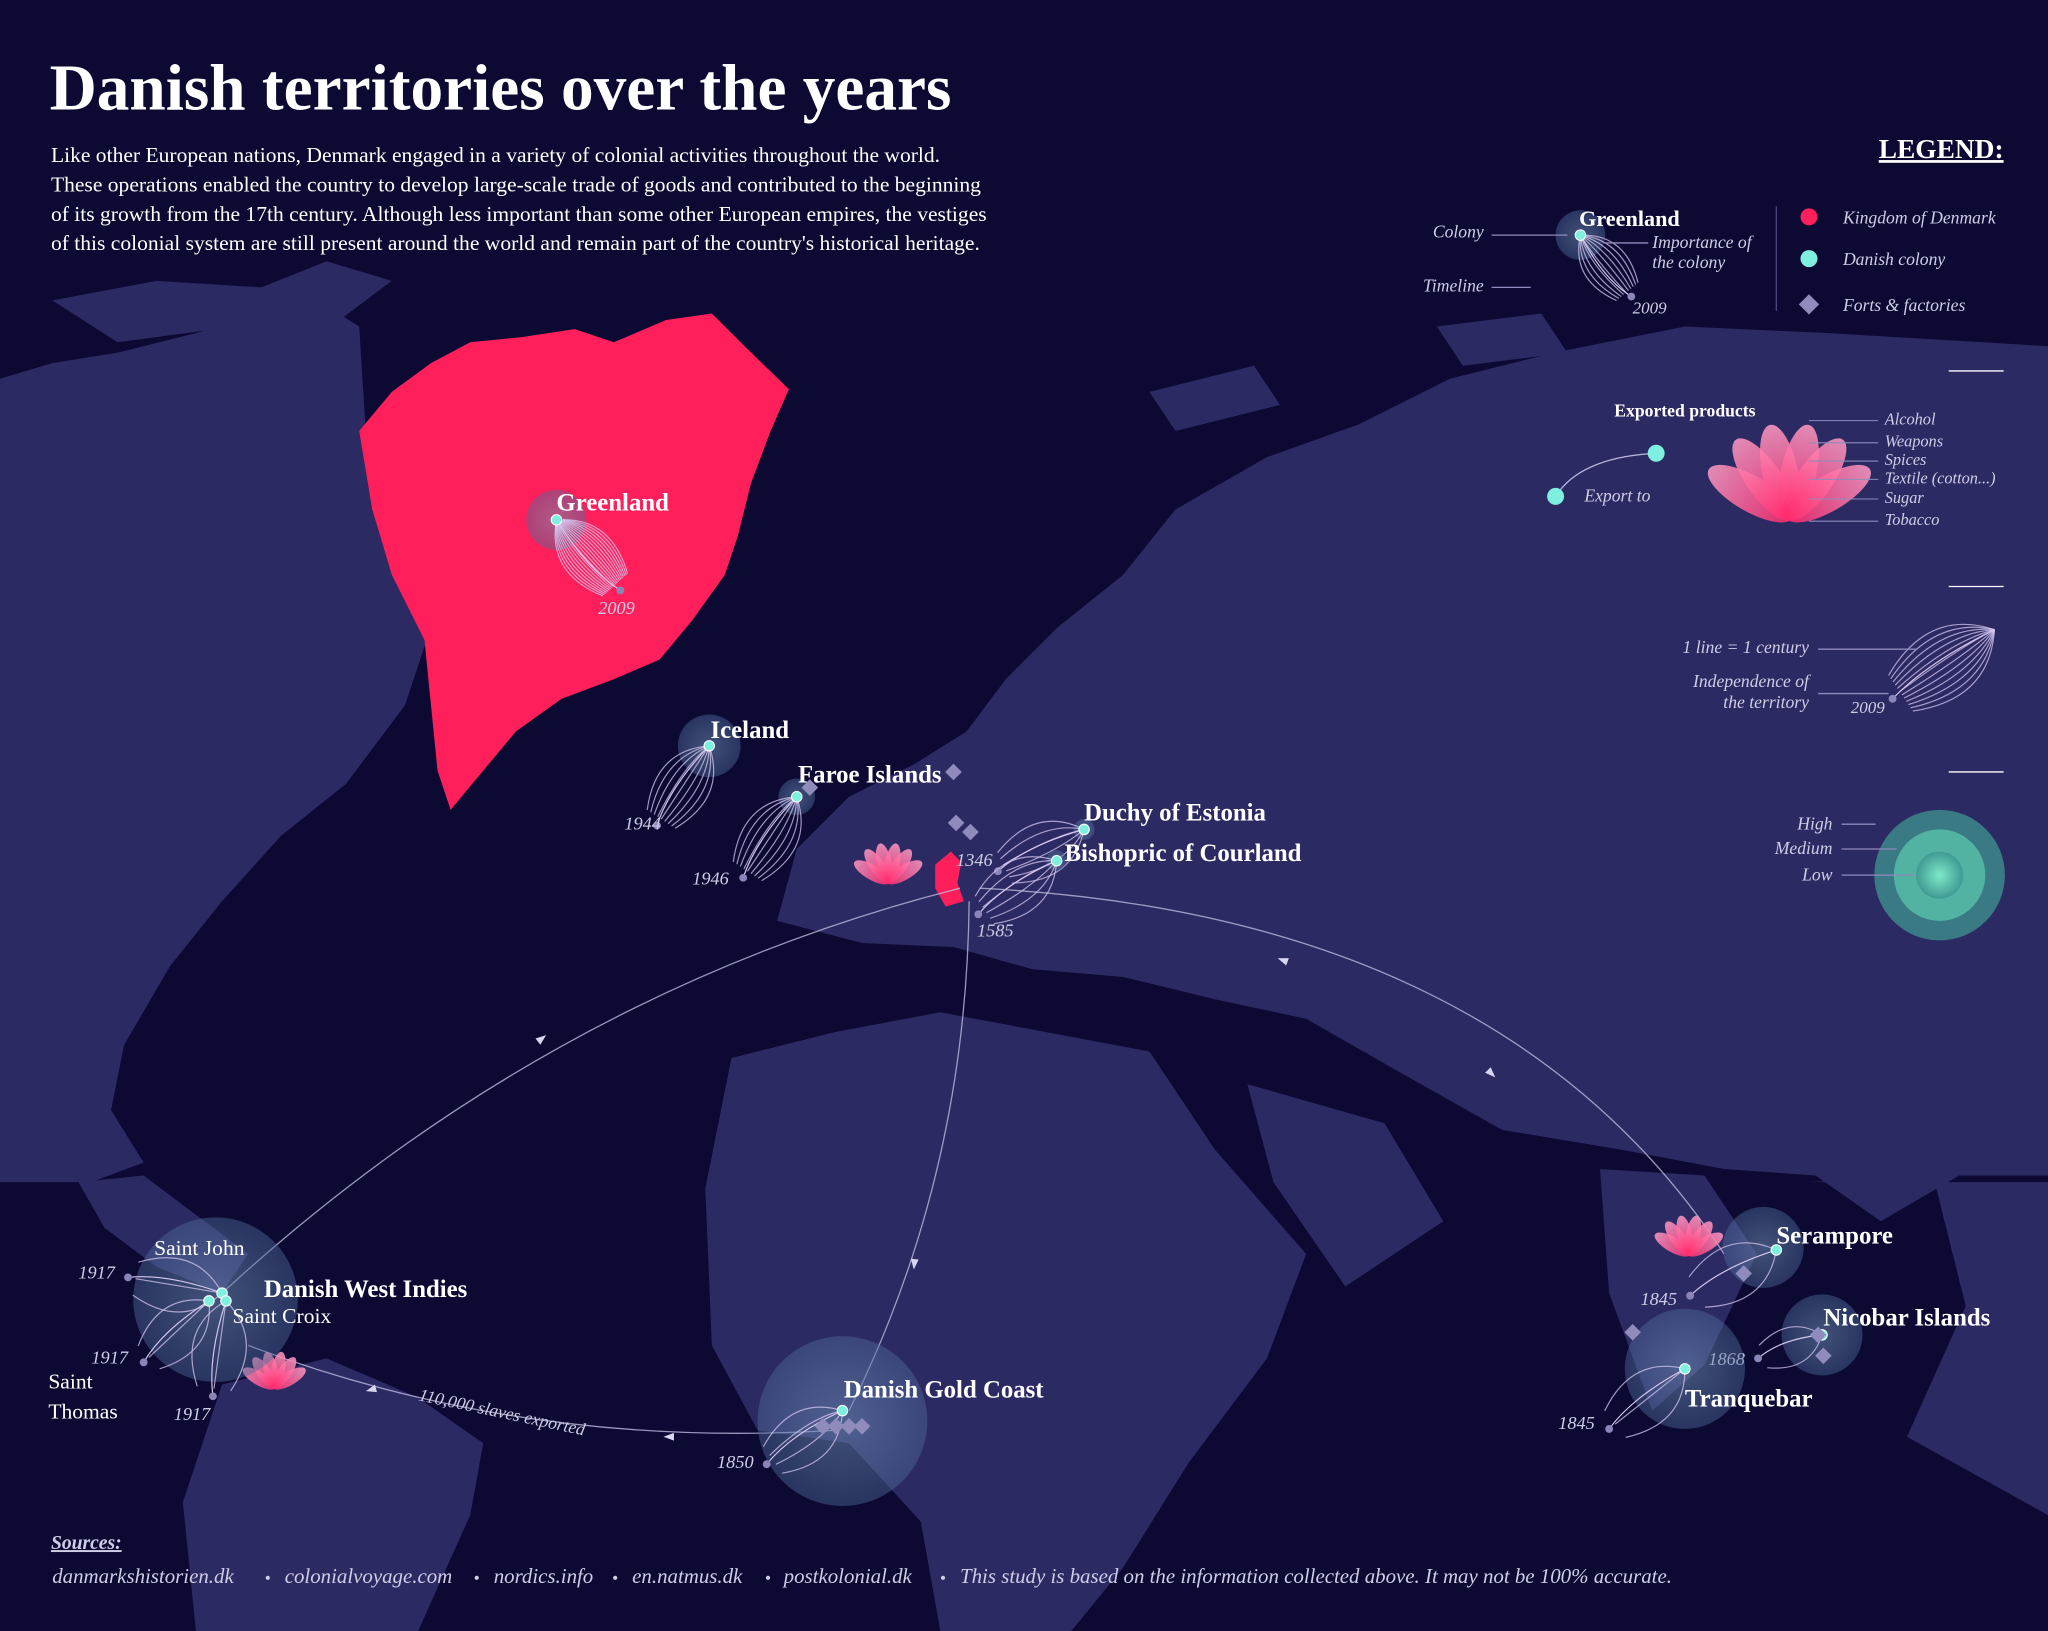 The image size is (2048, 1631). Describe the element at coordinates (1817, 874) in the screenshot. I see `legend-text: Low` at that location.